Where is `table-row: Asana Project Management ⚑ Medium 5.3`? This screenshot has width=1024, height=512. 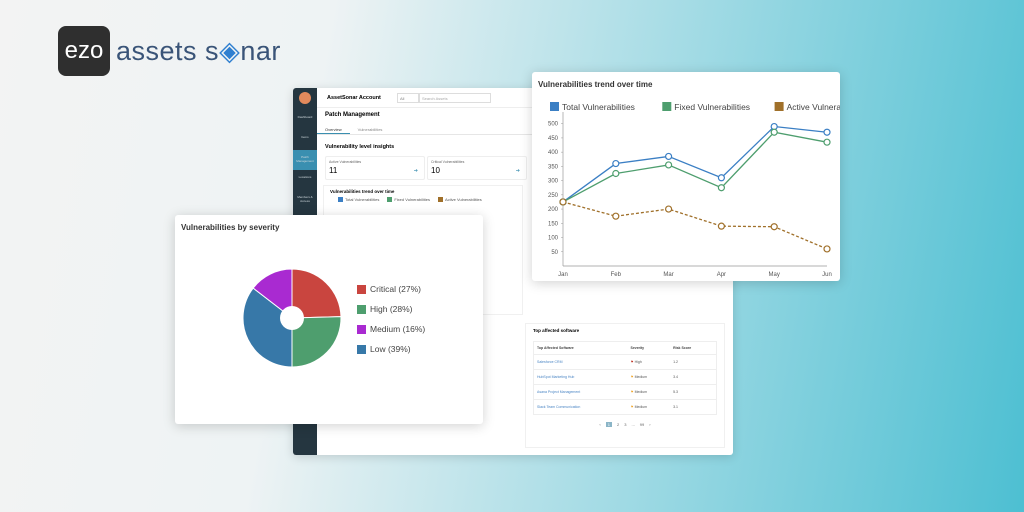
table-row: Asana Project Management ⚑ Medium 5.3 is located at coordinates (625, 392).